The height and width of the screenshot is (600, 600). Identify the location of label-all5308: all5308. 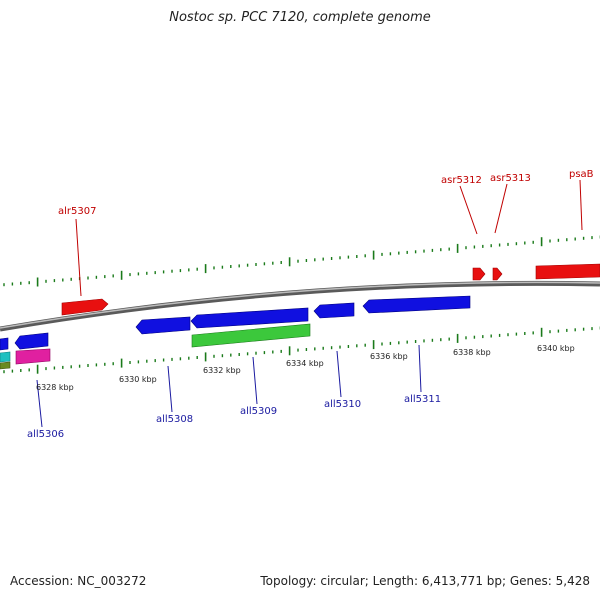
(174, 419).